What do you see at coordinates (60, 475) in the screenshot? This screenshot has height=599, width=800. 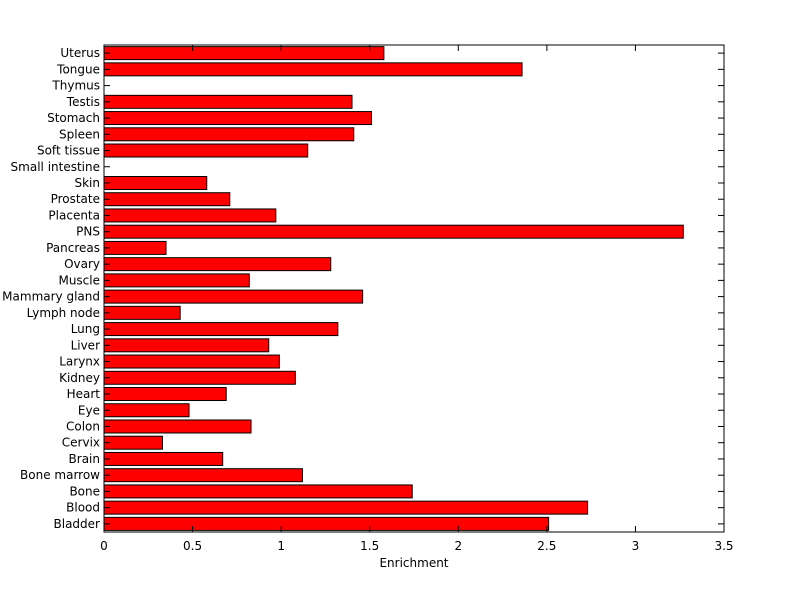 I see `y-tick-label: Bone marrow` at bounding box center [60, 475].